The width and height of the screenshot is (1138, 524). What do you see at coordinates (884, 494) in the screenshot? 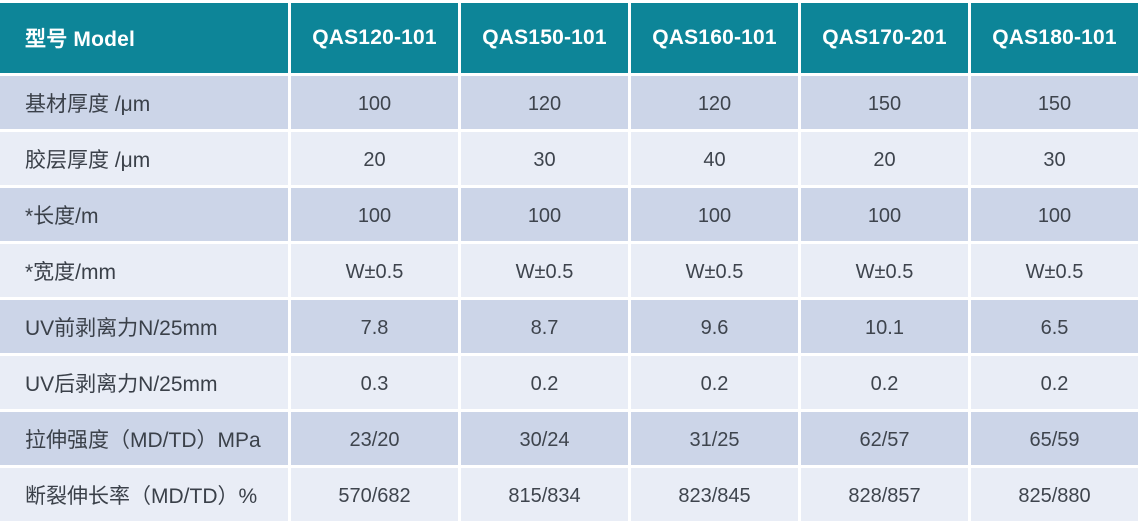
I see `cell: 828/857` at bounding box center [884, 494].